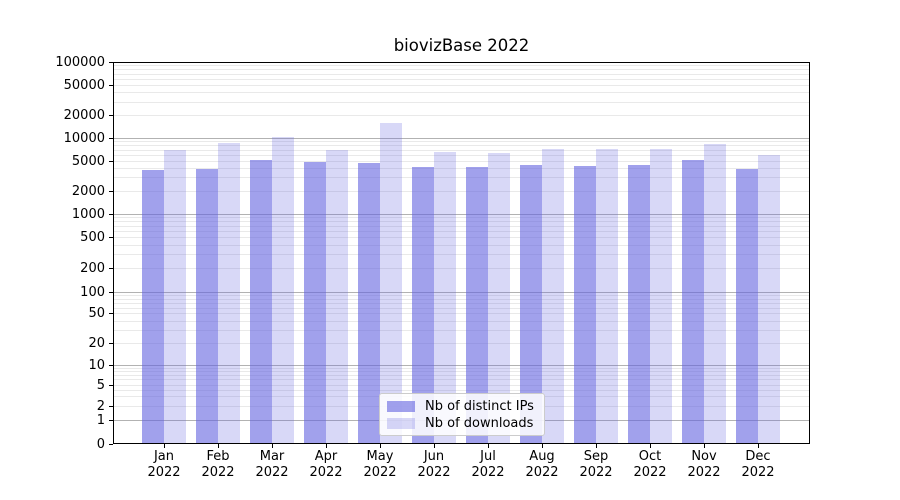 Image resolution: width=900 pixels, height=500 pixels. Describe the element at coordinates (100, 444) in the screenshot. I see `y-tick-label: 0` at that location.